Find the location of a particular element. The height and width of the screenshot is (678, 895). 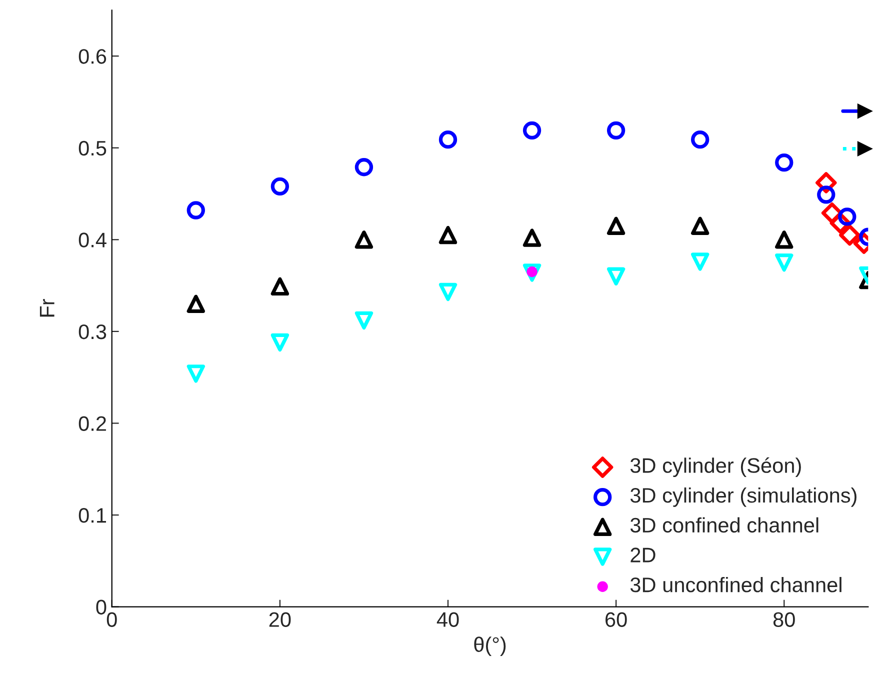

y-tick-label: 0.2 is located at coordinates (92, 423).